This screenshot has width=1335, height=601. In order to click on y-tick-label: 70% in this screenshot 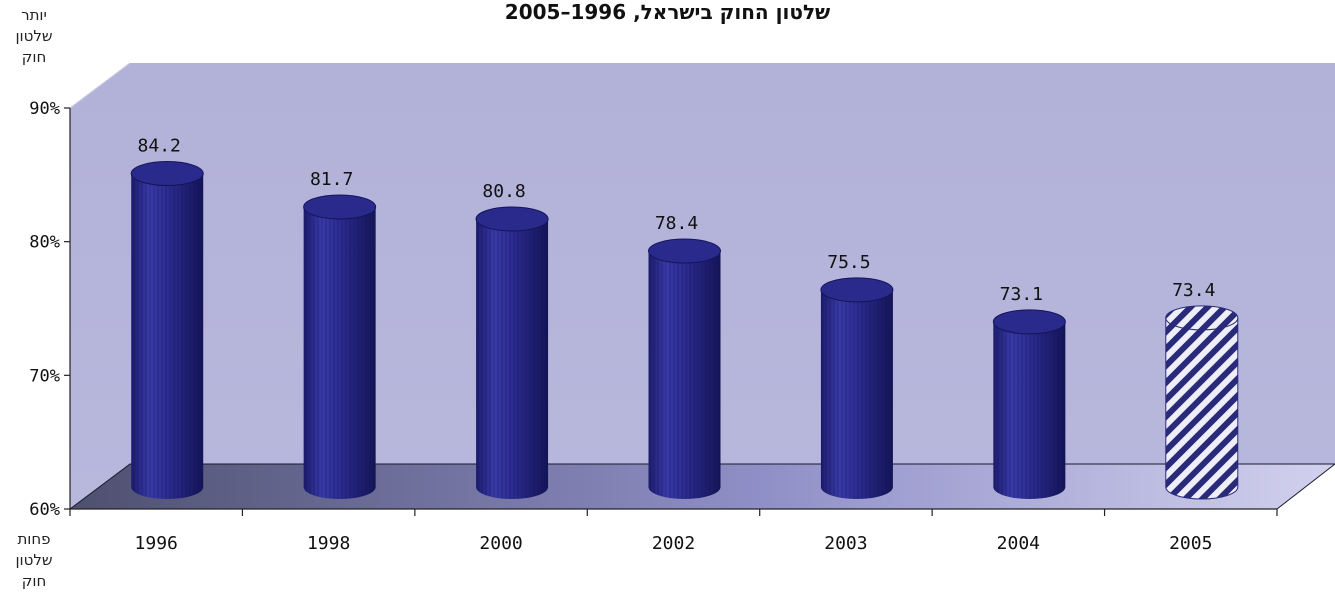, I will do `click(44, 376)`.